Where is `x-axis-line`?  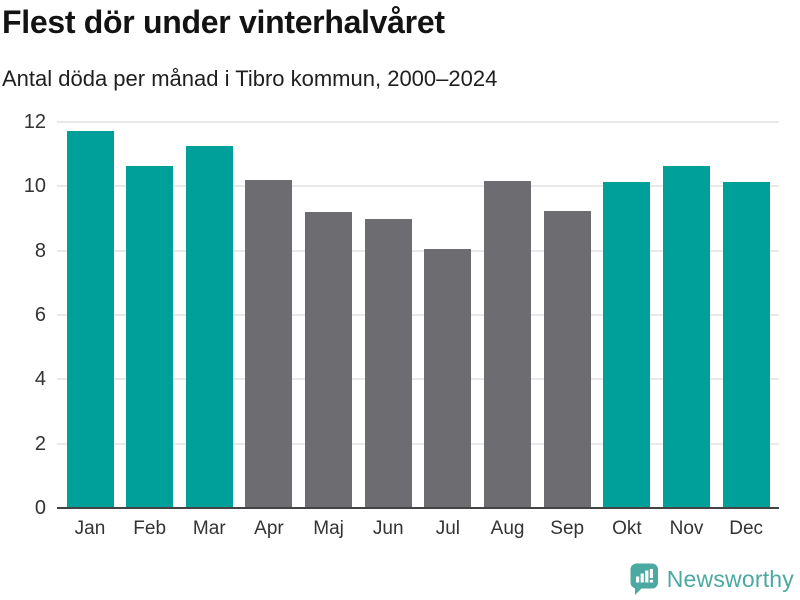 x-axis-line is located at coordinates (418, 508).